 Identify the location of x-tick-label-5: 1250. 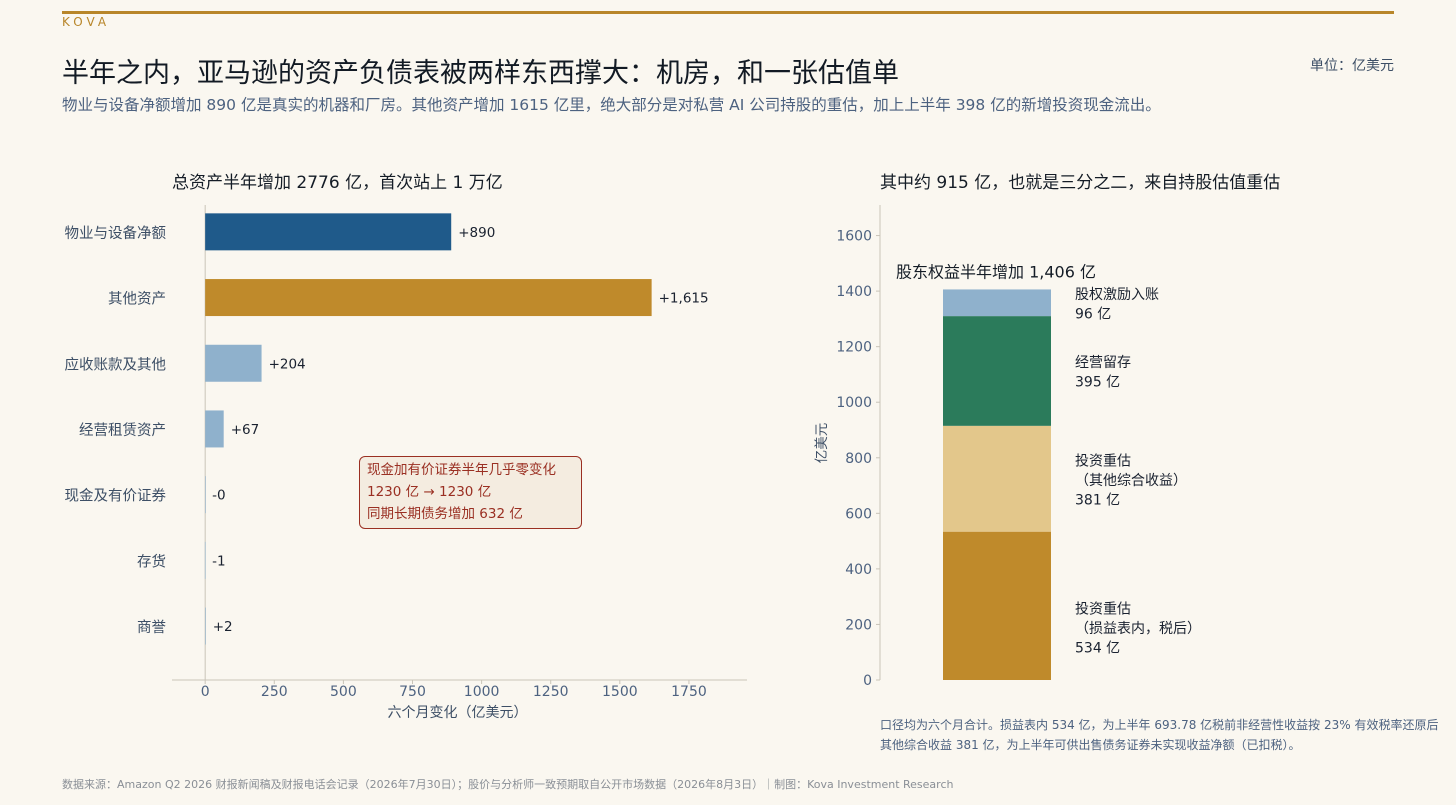
(551, 692).